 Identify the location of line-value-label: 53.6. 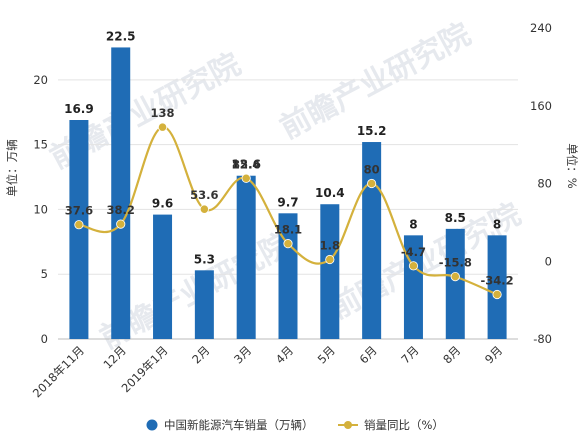
(204, 195).